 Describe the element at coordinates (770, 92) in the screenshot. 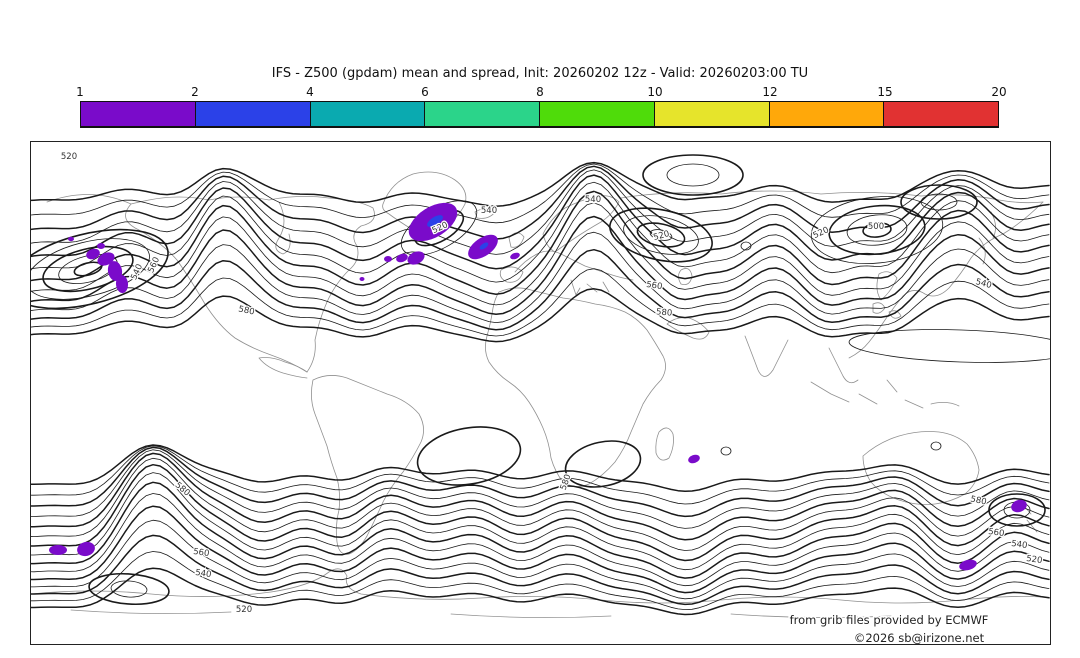

I see `colorbar-tick: 12` at that location.